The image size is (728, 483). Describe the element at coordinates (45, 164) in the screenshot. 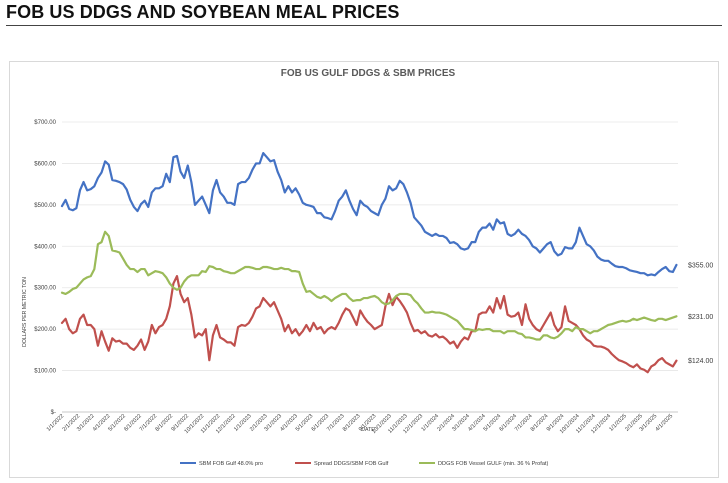

I see `y-tick-label: $600.00` at that location.